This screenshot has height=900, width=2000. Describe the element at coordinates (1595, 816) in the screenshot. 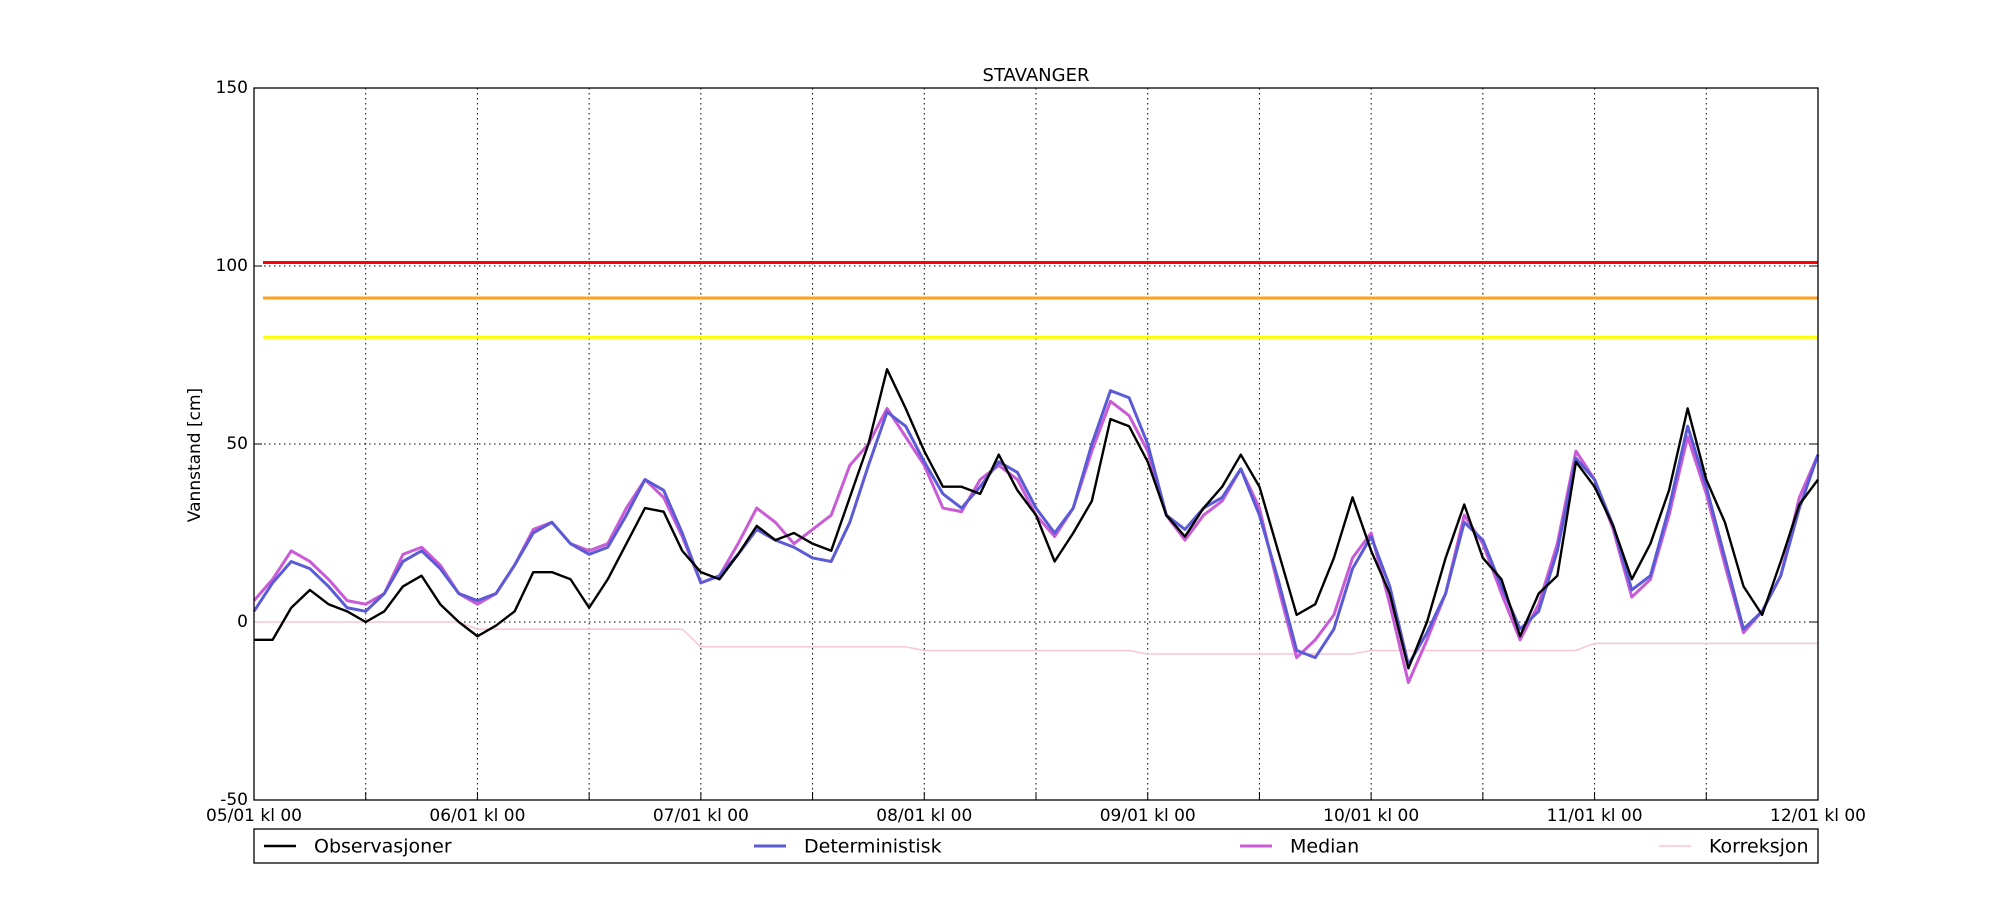

I see `x-tick-label: 11/01 kl 00` at that location.